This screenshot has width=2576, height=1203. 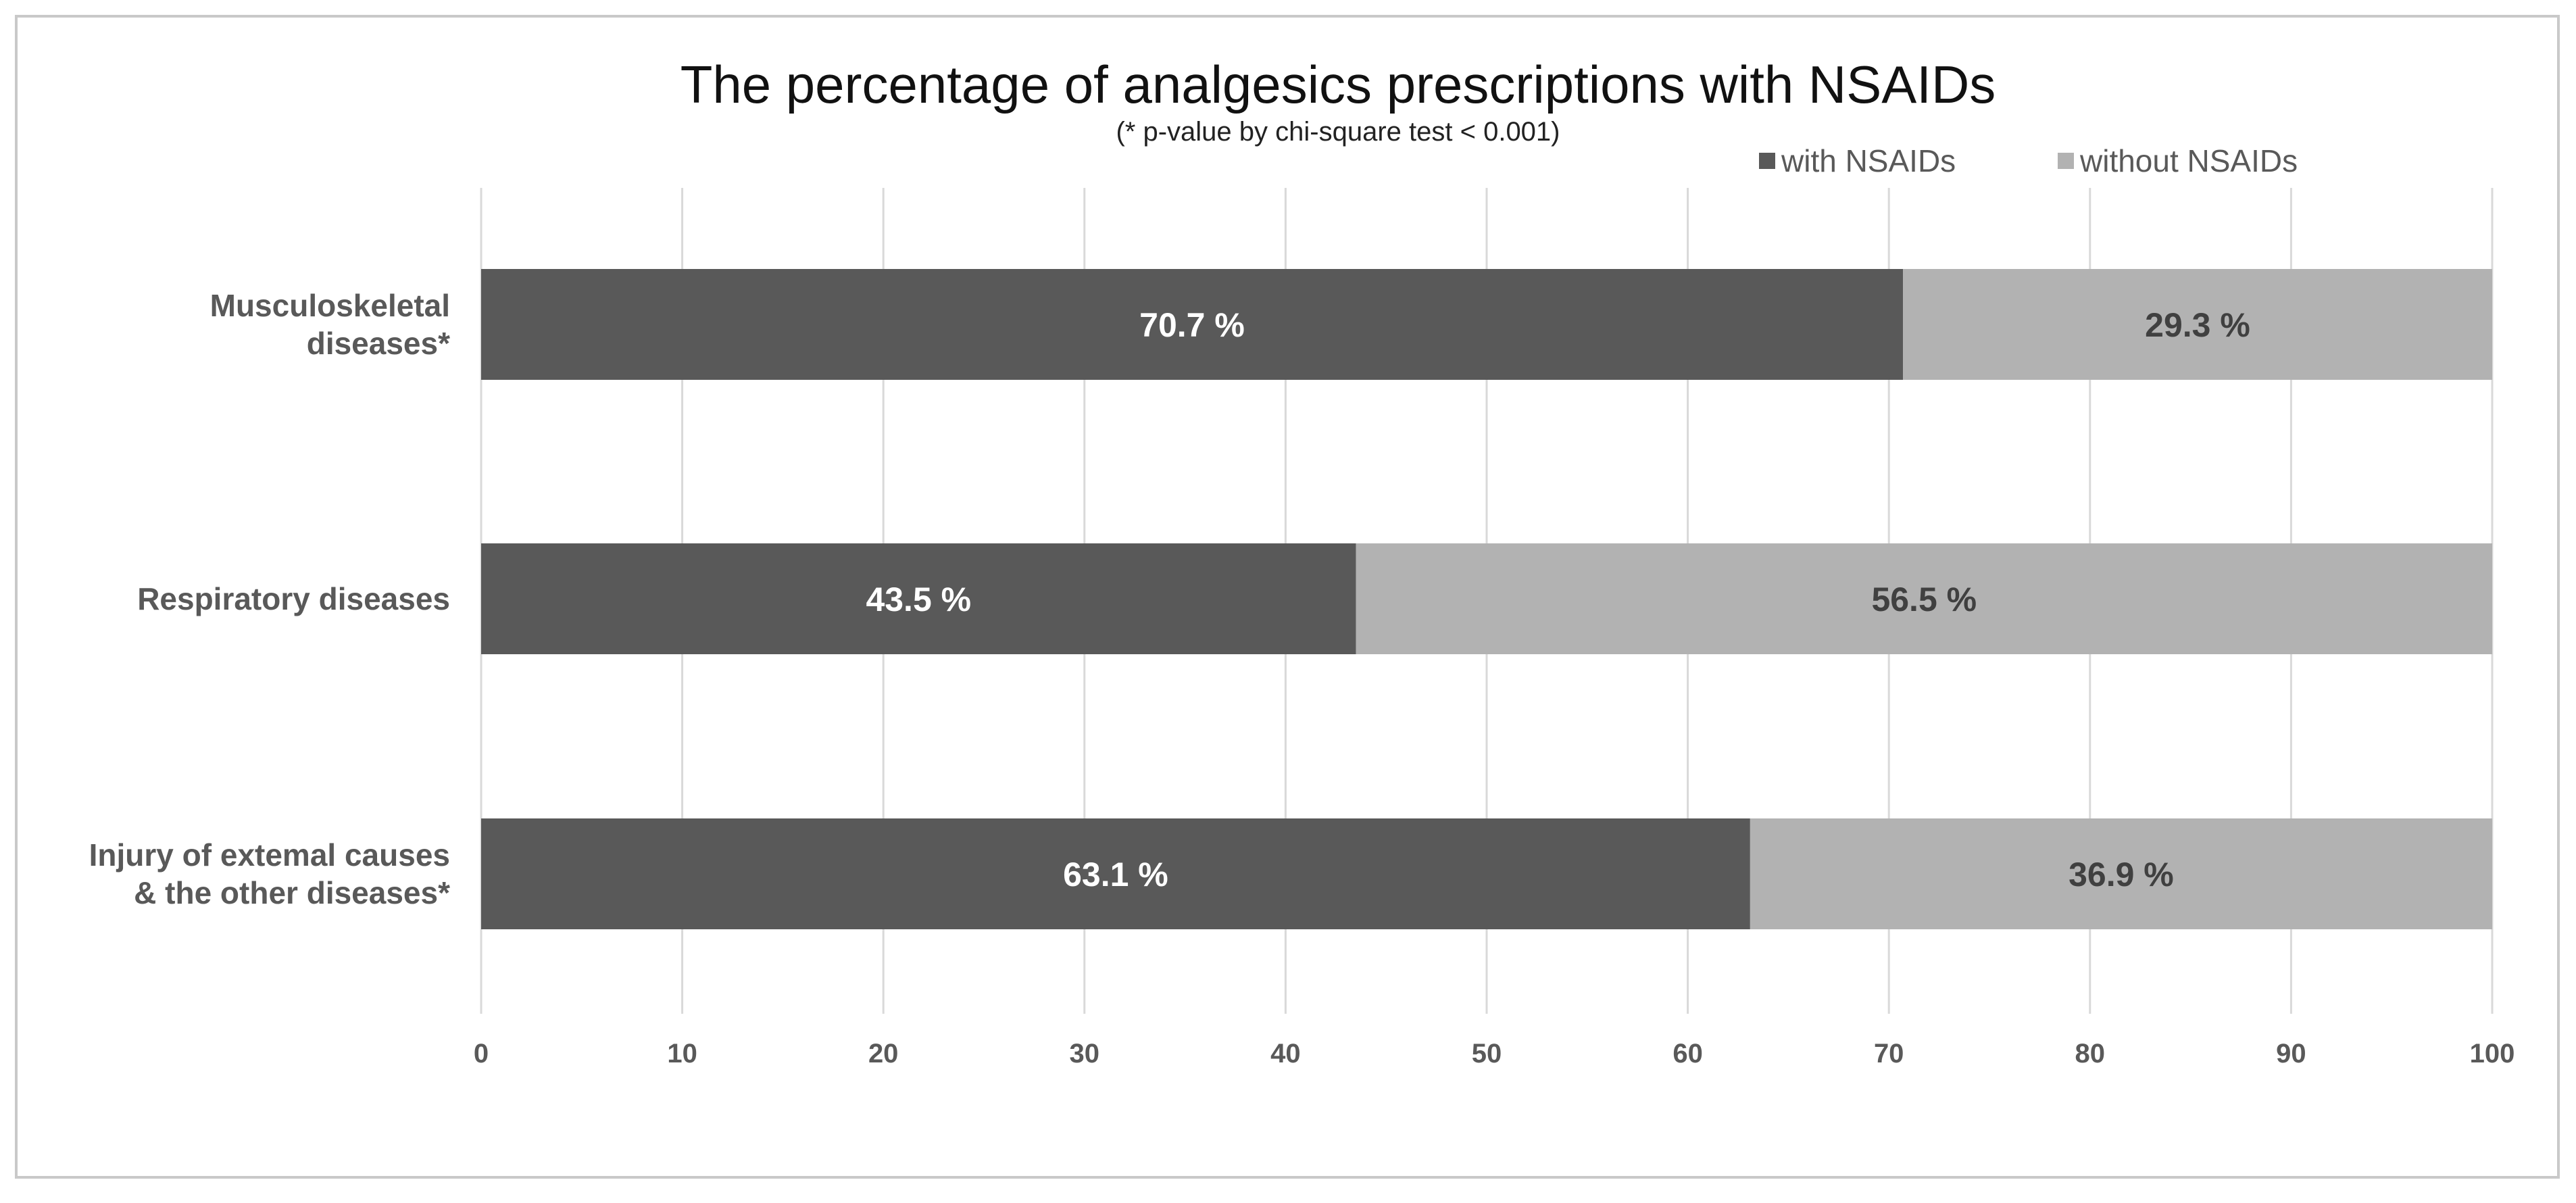 I want to click on x-tick-label: 40, so click(x=1285, y=1054).